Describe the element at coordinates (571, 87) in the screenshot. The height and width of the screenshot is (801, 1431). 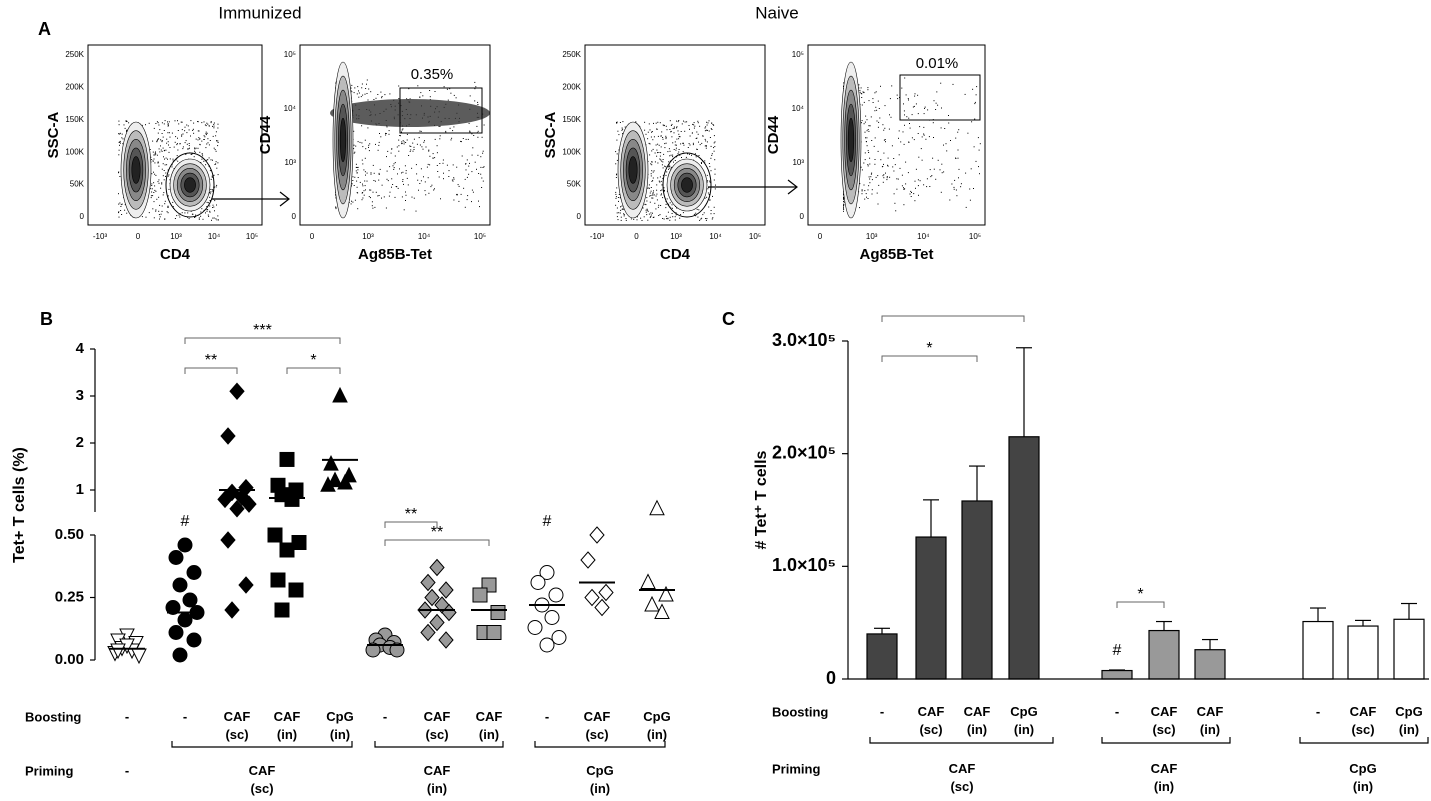
I see `flow-y-tick: 200K` at that location.